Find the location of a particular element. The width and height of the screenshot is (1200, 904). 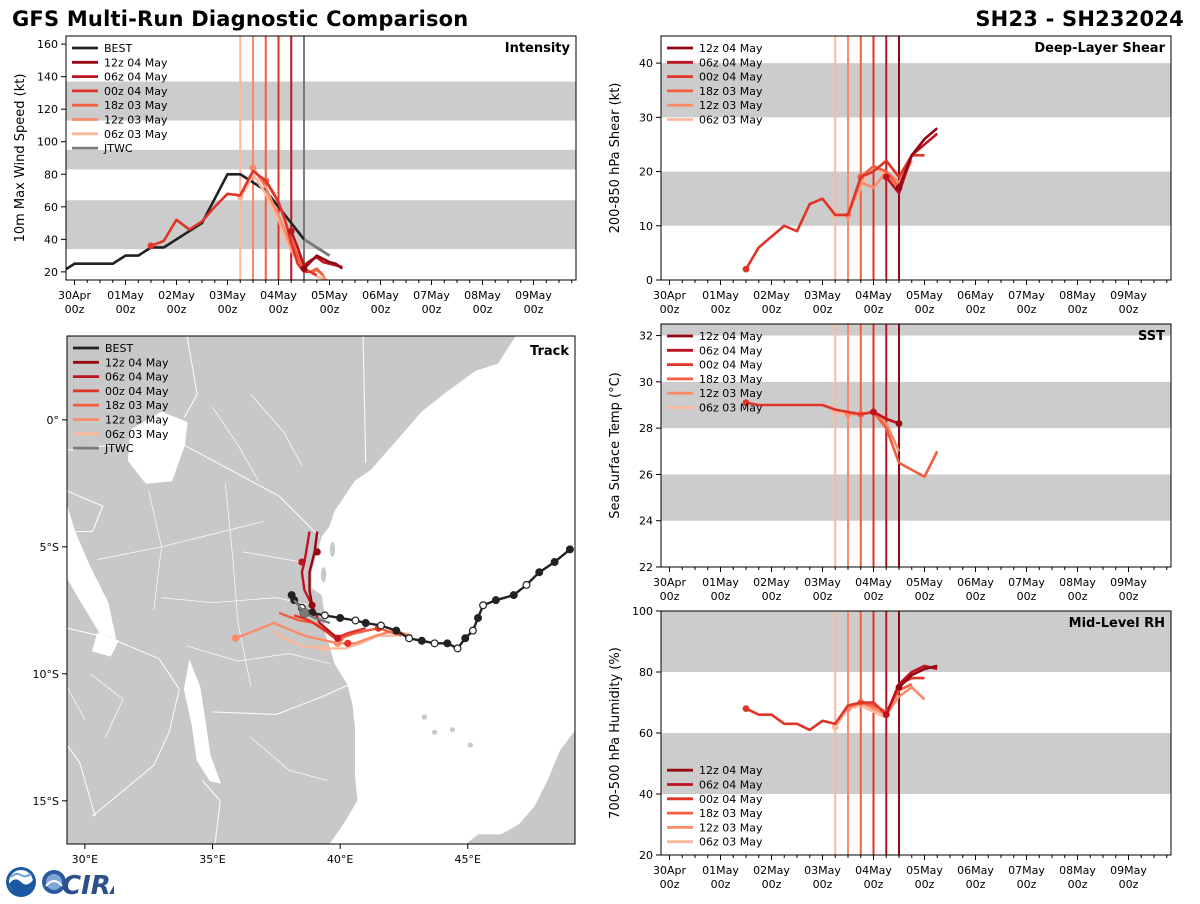

panel-title: Deep-Layer Shear is located at coordinates (1099, 48).